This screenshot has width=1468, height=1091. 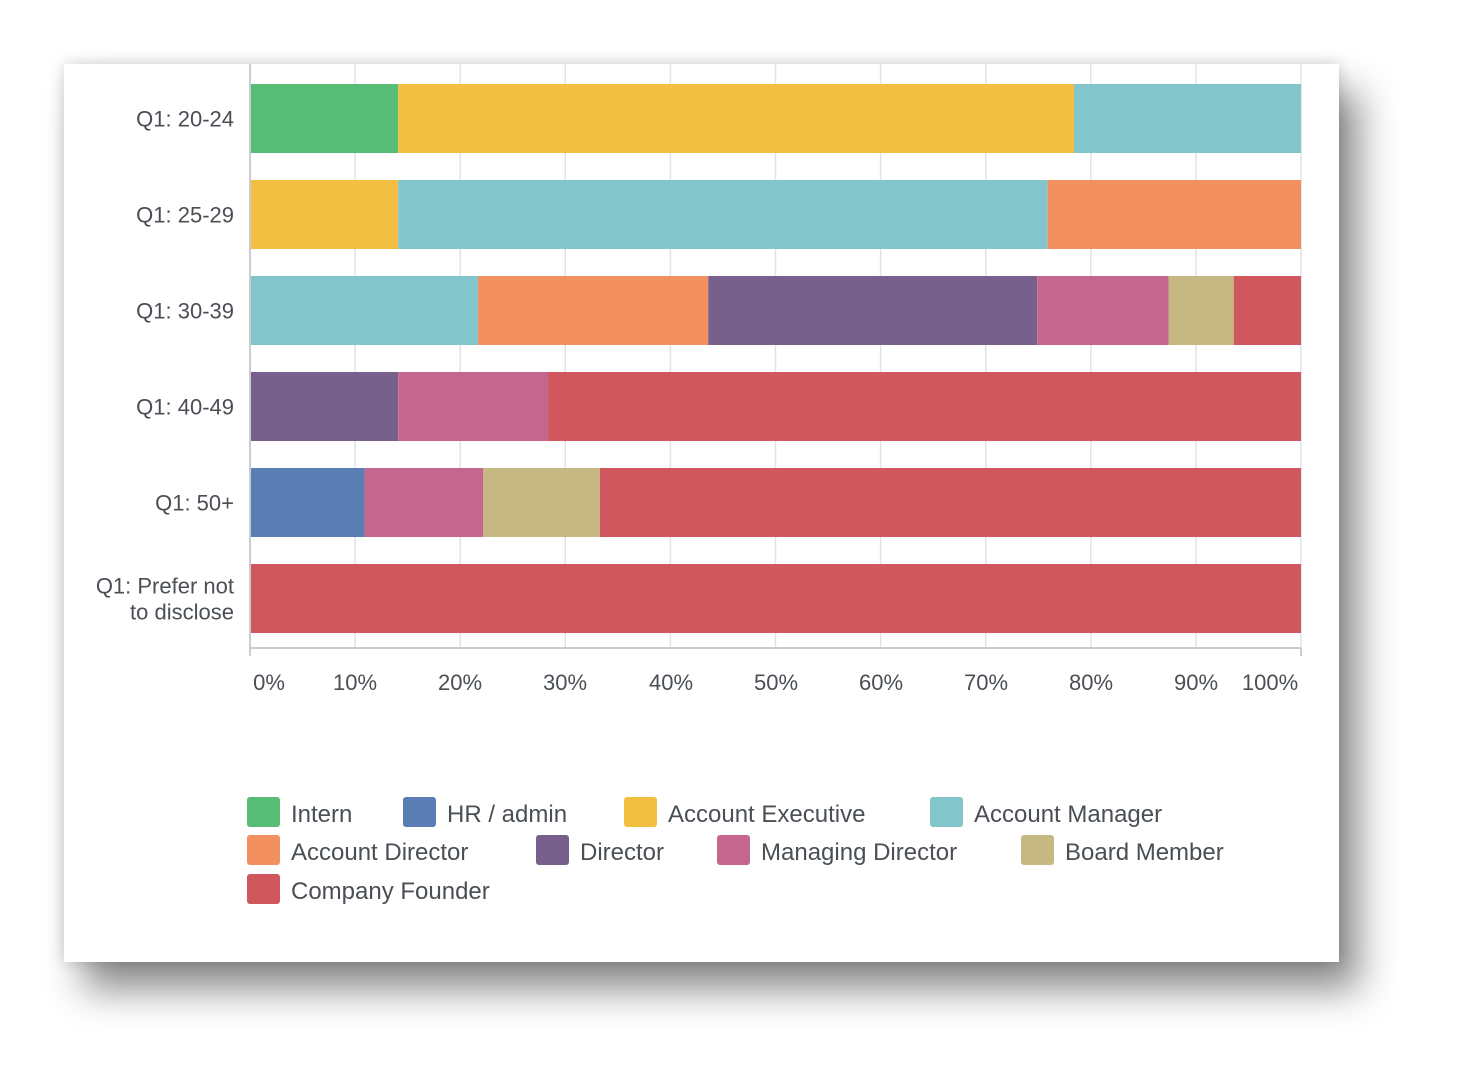 What do you see at coordinates (355, 682) in the screenshot?
I see `x-tick-label-1: 10%` at bounding box center [355, 682].